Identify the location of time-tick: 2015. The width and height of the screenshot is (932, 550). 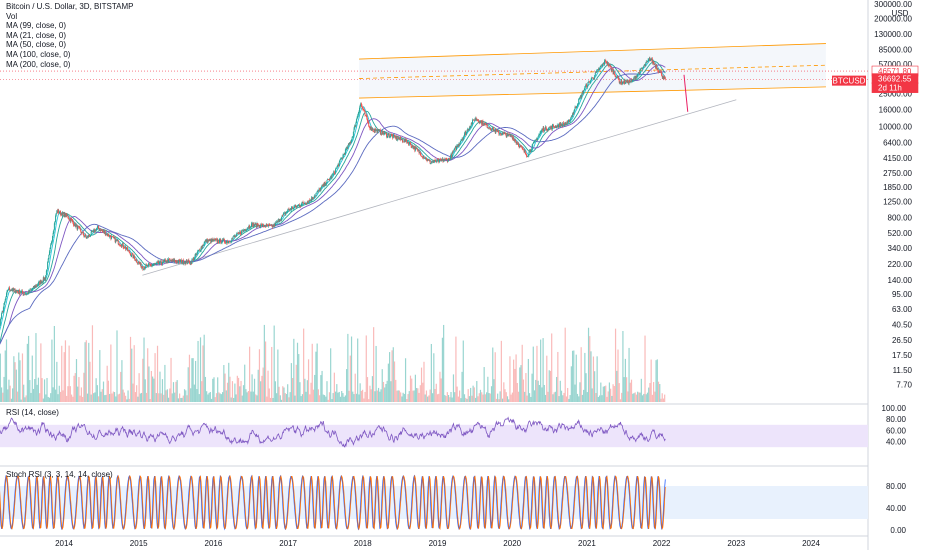
(139, 543).